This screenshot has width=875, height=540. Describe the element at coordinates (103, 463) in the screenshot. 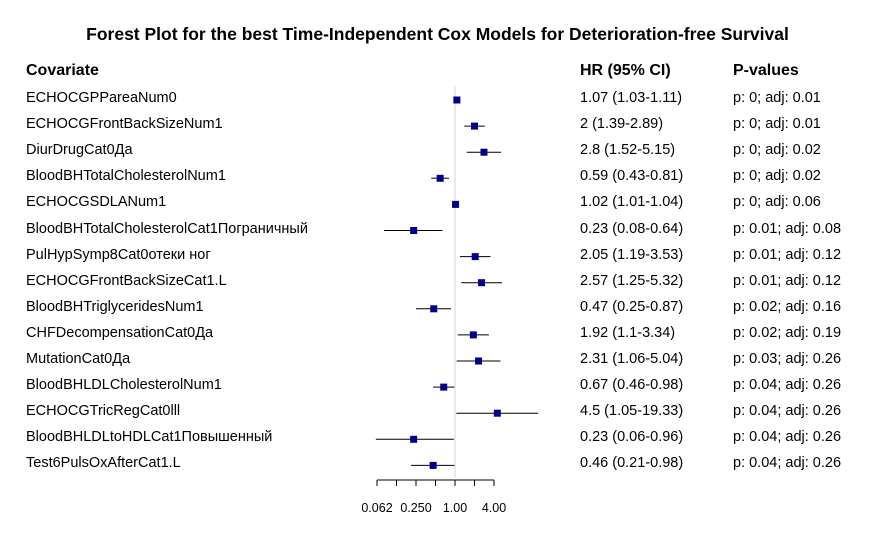

I see `covariate-label: Test6PulsOxAfterCat1.L` at that location.